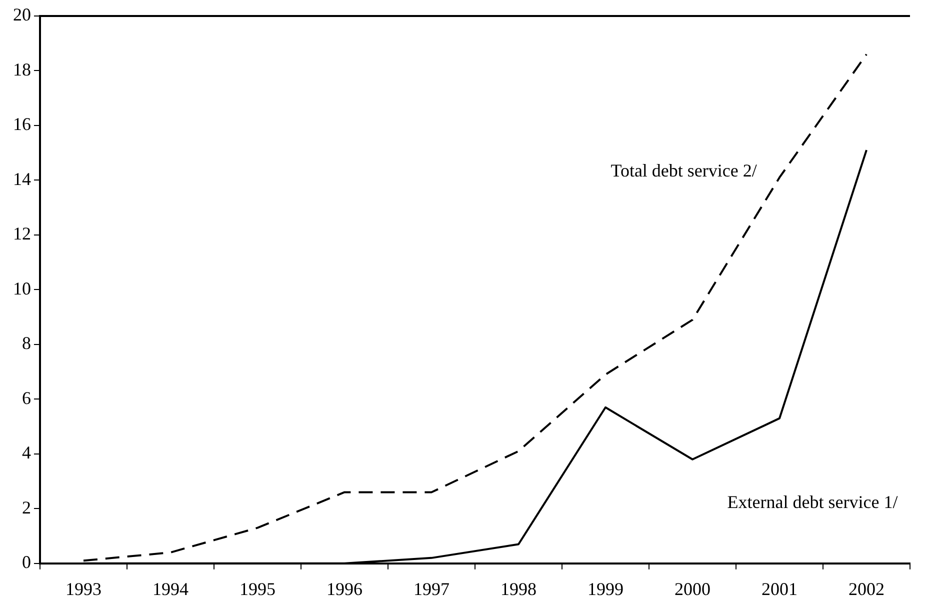 The width and height of the screenshot is (940, 615). What do you see at coordinates (170, 588) in the screenshot?
I see `x-tick-label: 1994` at bounding box center [170, 588].